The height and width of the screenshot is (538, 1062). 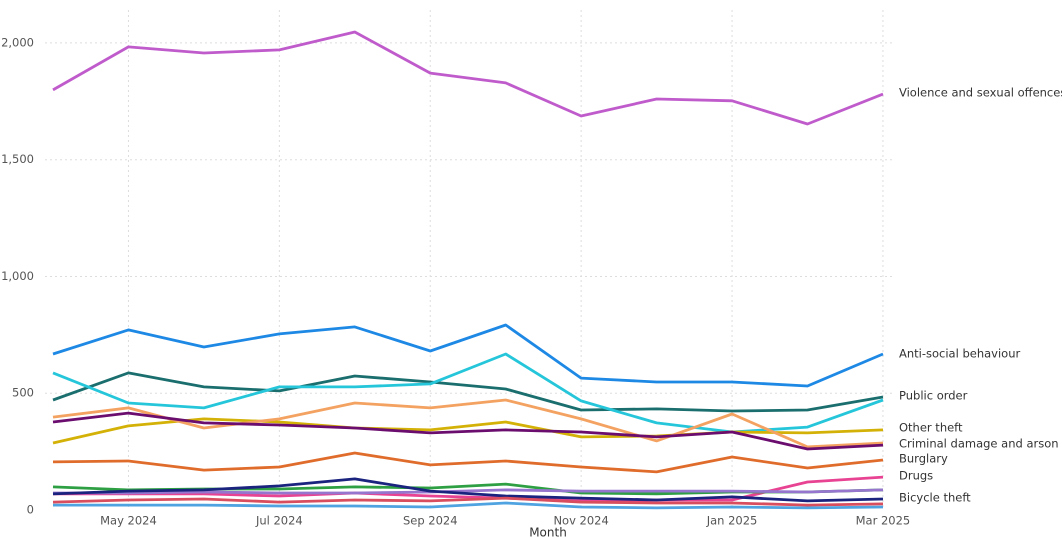 What do you see at coordinates (17, 42) in the screenshot?
I see `y-tick-label: 2,000` at bounding box center [17, 42].